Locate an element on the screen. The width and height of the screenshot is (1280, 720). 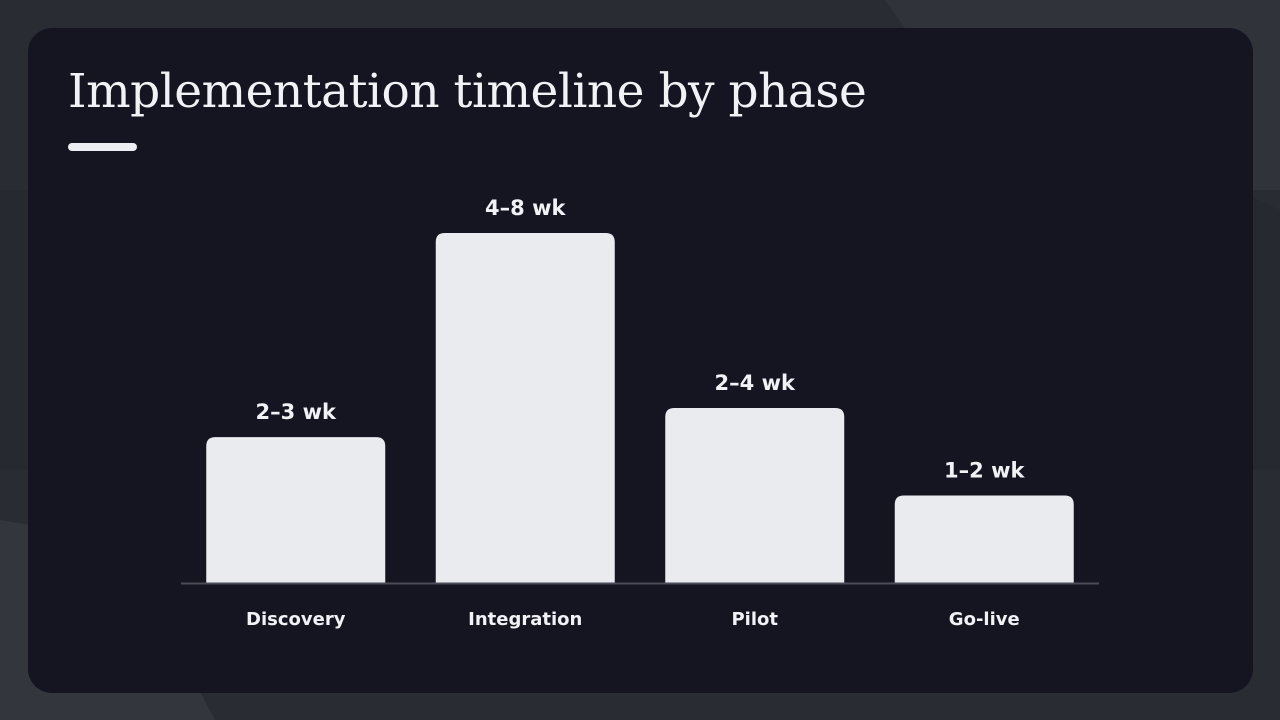
category-label: Discovery is located at coordinates (296, 619).